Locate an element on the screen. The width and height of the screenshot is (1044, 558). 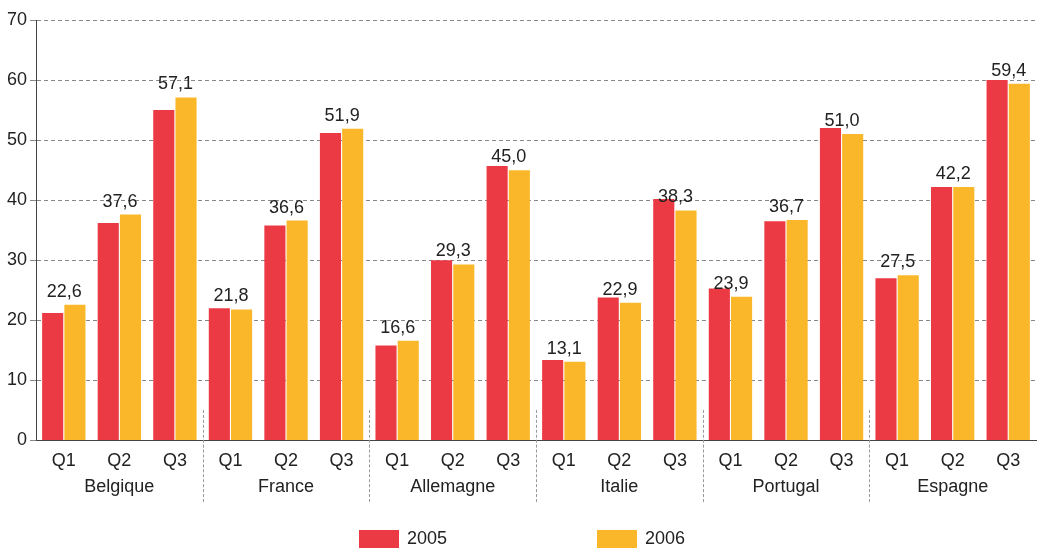
text: Italie is located at coordinates (619, 486).